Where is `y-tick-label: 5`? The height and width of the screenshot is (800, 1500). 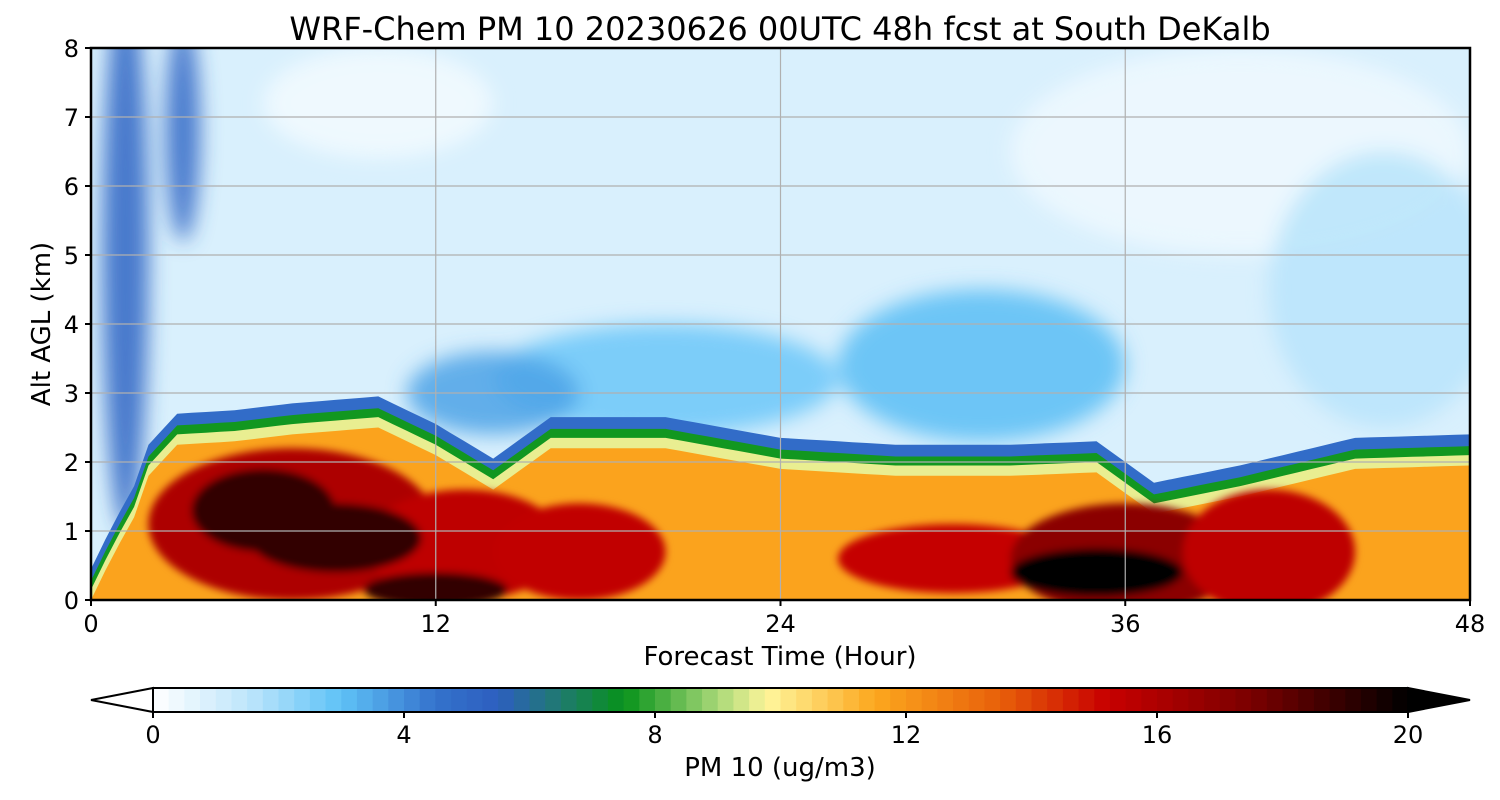 y-tick-label: 5 is located at coordinates (71, 256).